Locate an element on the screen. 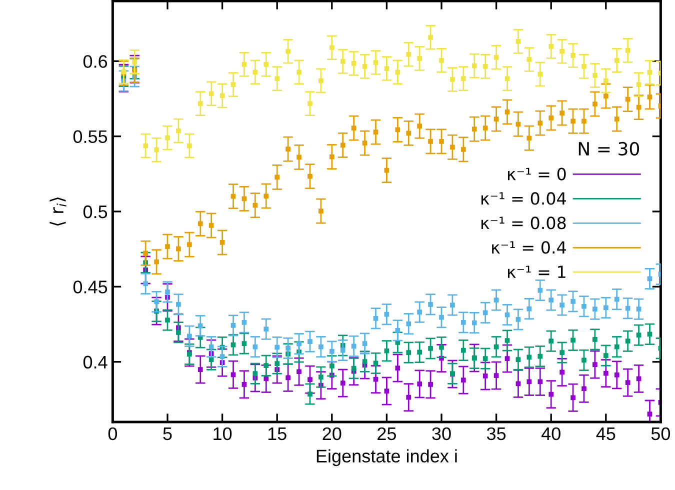 This screenshot has width=675, height=490. x-tick-label: 35 is located at coordinates (496, 433).